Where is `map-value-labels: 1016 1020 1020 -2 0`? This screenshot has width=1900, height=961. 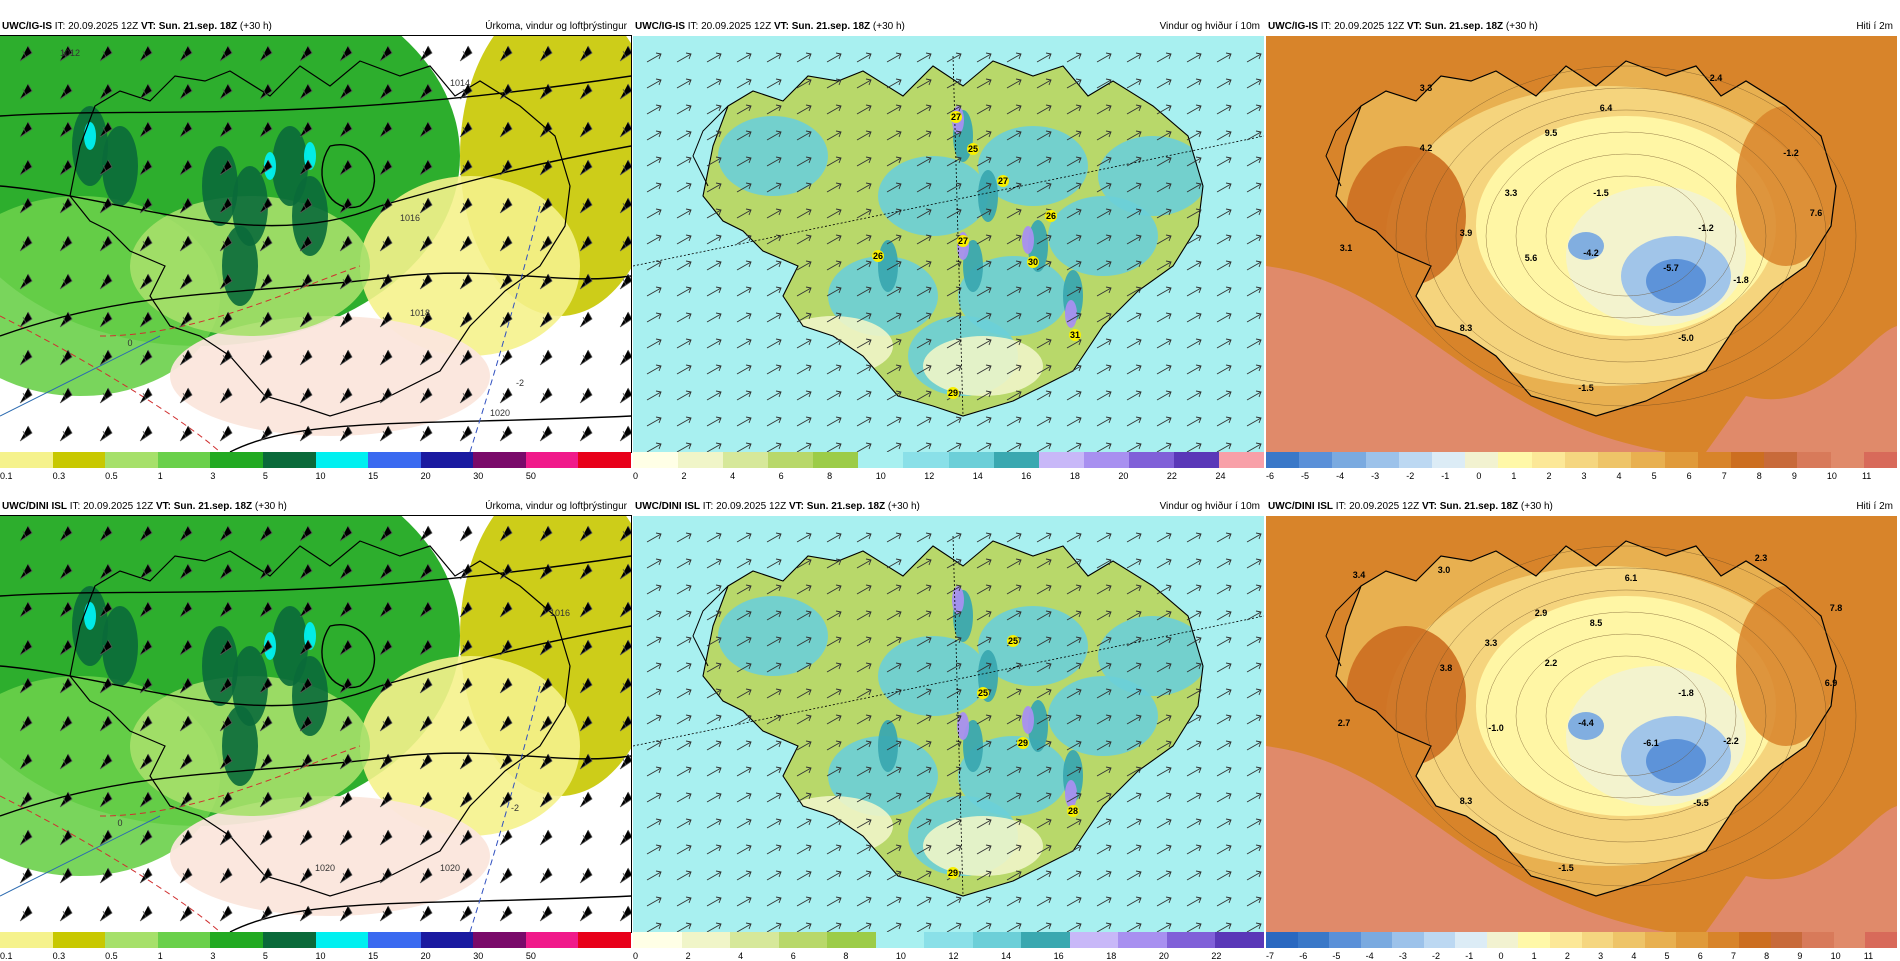 map-value-labels: 1016 1020 1020 -2 0 is located at coordinates (343, 740).